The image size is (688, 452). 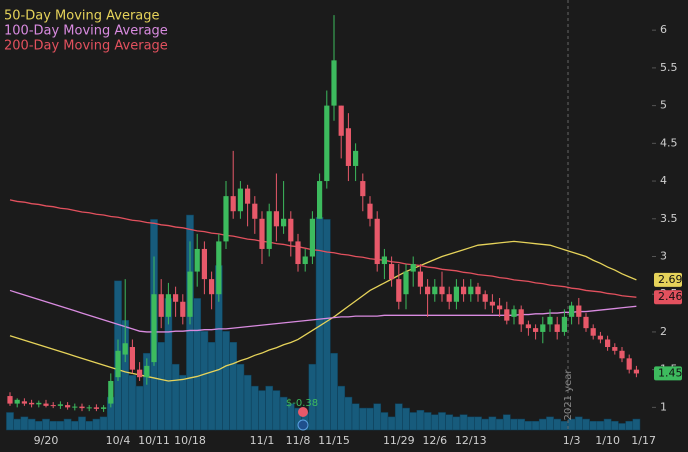 What do you see at coordinates (568, 395) in the screenshot?
I see `year-label: 2021 year` at bounding box center [568, 395].